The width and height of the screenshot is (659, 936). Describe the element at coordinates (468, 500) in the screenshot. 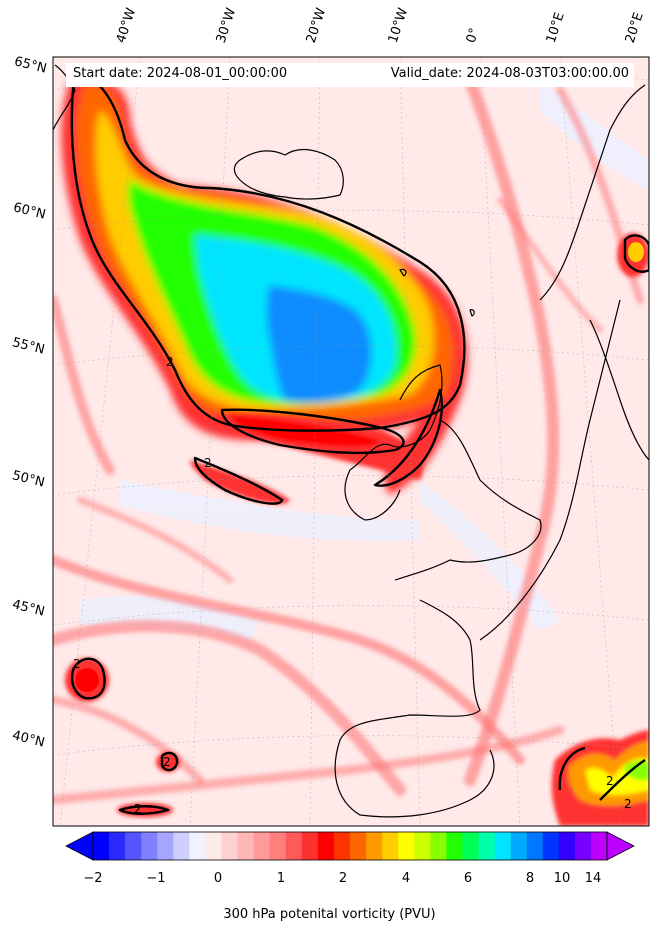

I see `britain-coast` at that location.